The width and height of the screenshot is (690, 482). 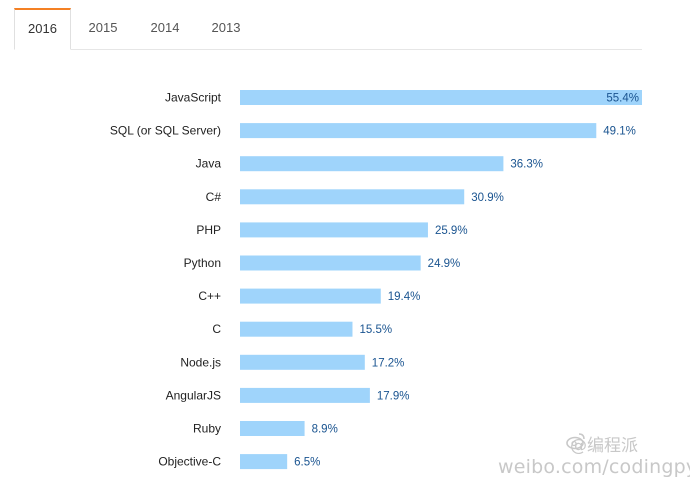 I want to click on value-label-sql-or-sql-server: 49.1%, so click(x=619, y=132).